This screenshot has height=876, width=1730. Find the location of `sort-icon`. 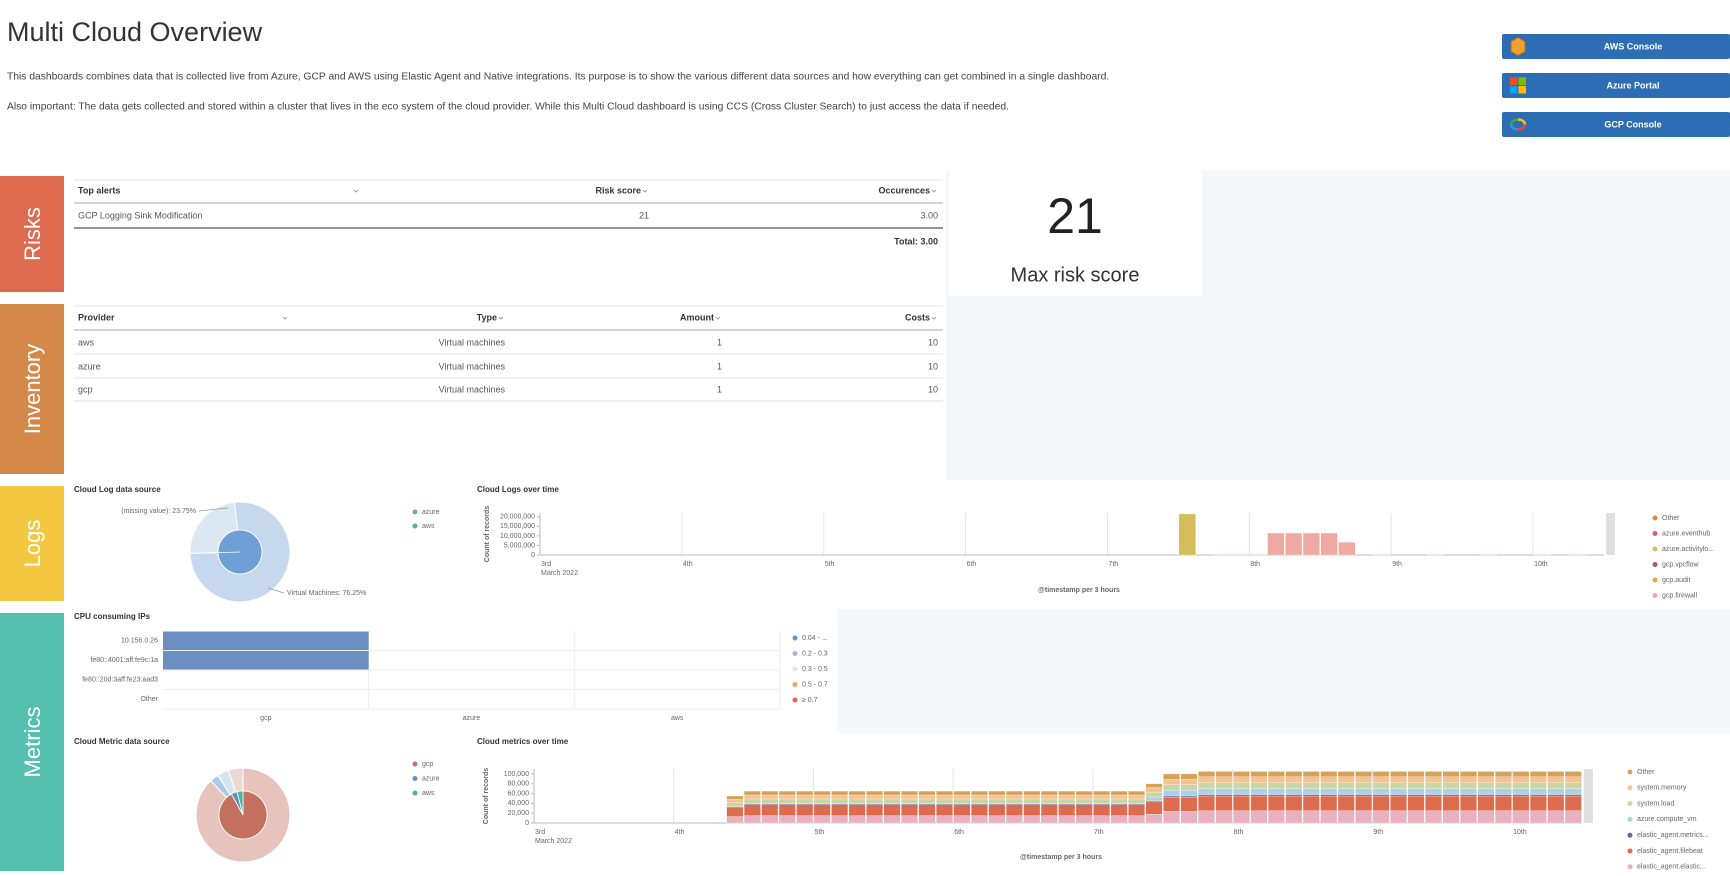

sort-icon is located at coordinates (501, 318).